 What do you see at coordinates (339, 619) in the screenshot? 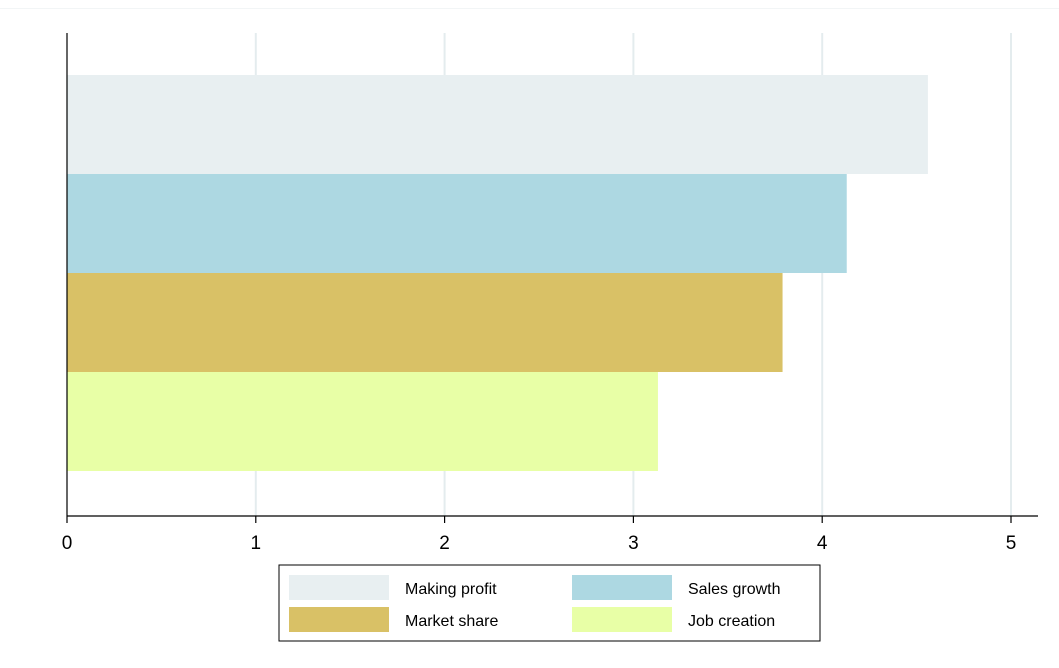
I see `legend-swatch-market-share` at bounding box center [339, 619].